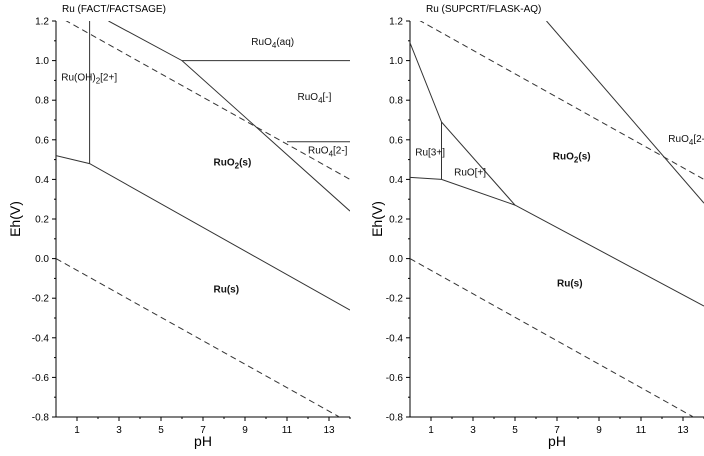 This screenshot has width=704, height=456. What do you see at coordinates (473, 430) in the screenshot?
I see `chart-2-xtick-label: 3` at bounding box center [473, 430].